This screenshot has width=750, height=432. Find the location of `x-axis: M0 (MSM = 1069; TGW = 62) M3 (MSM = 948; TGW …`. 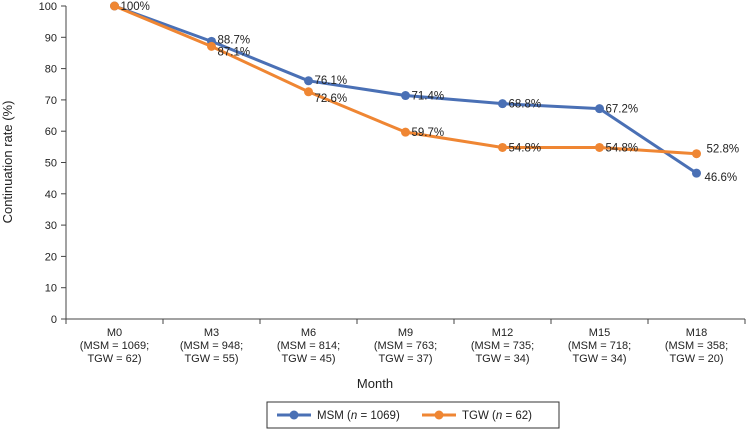

x-axis: M0 (MSM = 1069; TGW = 62) M3 (MSM = 948; TGW … is located at coordinates (405, 341).